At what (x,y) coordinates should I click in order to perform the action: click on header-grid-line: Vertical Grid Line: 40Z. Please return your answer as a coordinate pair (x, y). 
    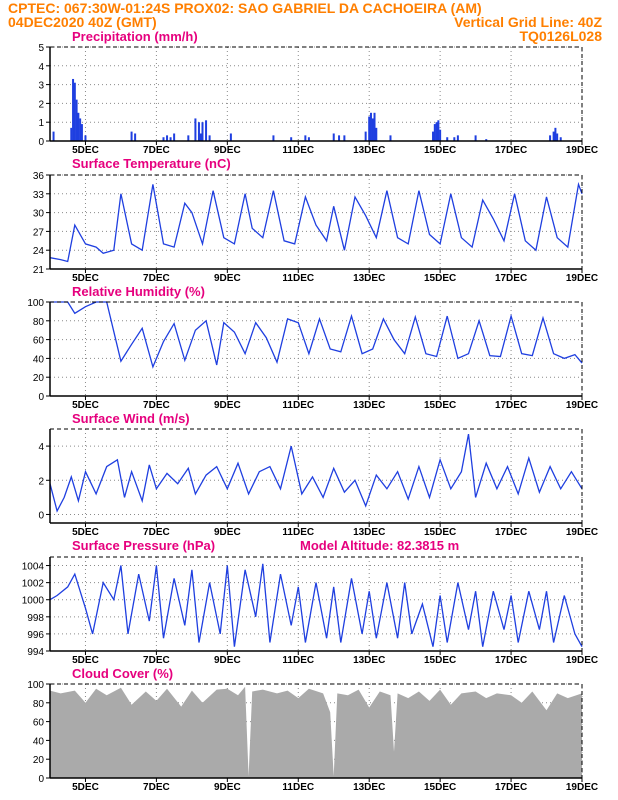
    Looking at the image, I should click on (528, 22).